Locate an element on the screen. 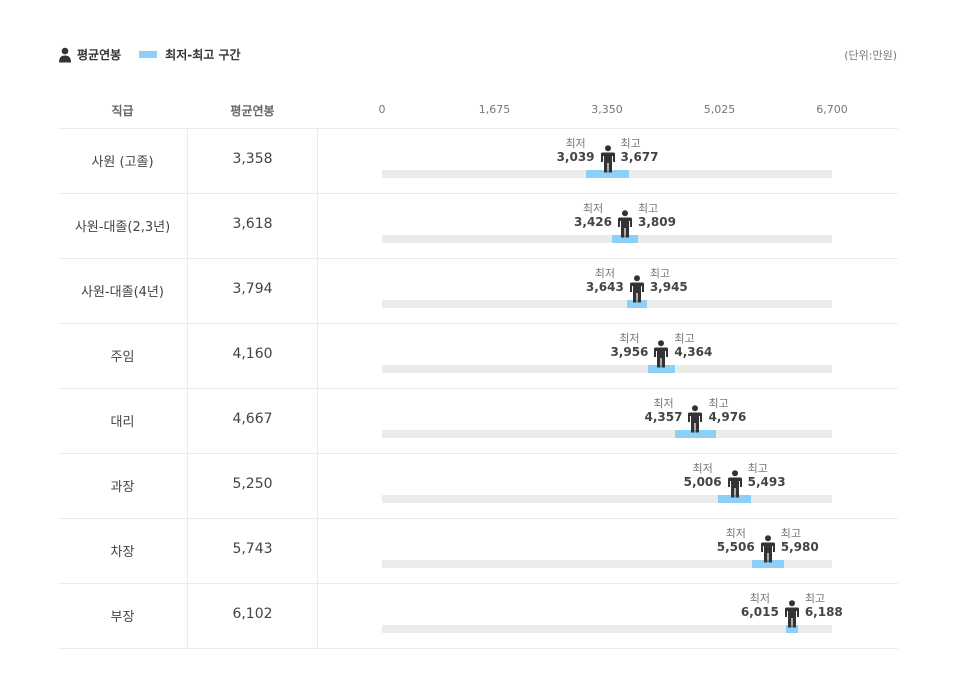  max-value-group: 최고 3,809 is located at coordinates (657, 216).